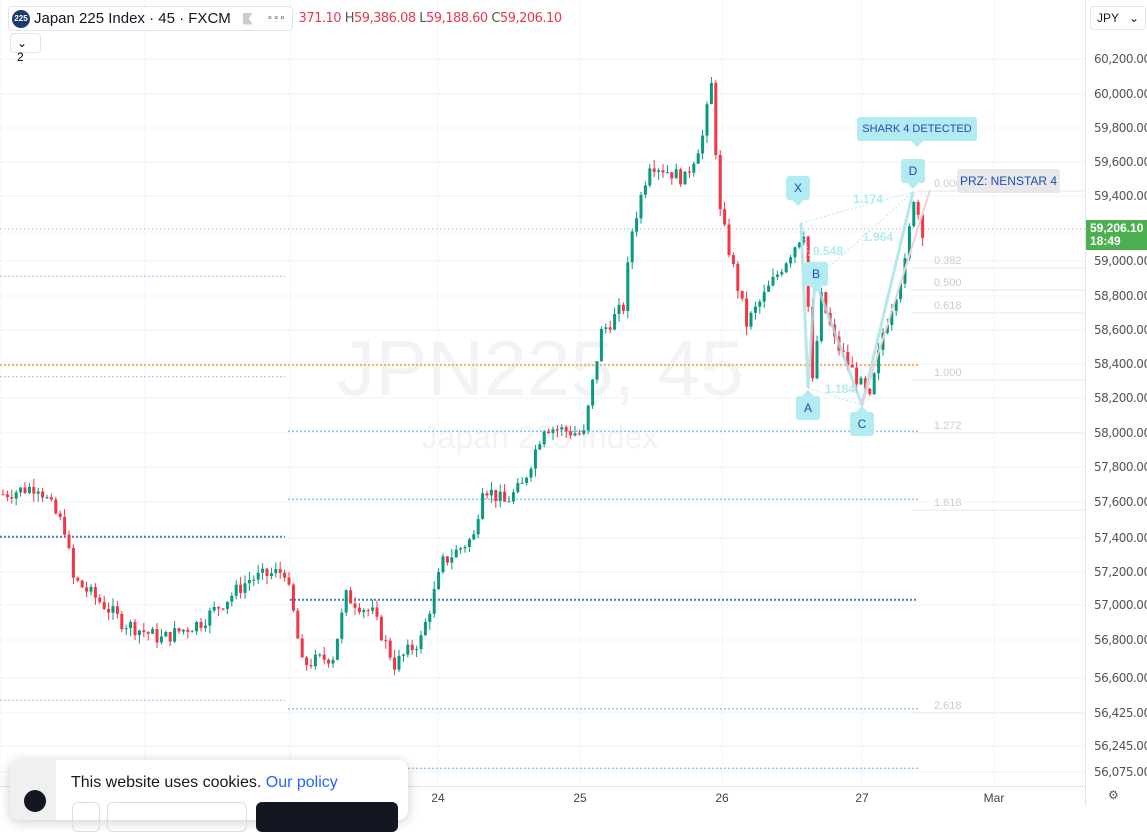 This screenshot has height=832, width=1147. Describe the element at coordinates (1113, 795) in the screenshot. I see `settings-icon: ⚙` at that location.